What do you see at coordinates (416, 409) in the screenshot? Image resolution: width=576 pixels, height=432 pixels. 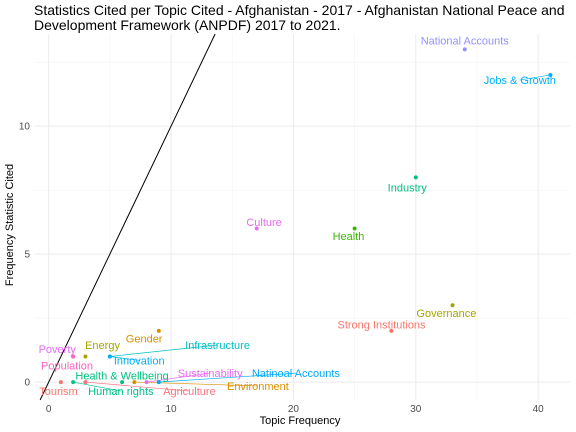 I see `x-tick-label: 30` at bounding box center [416, 409].